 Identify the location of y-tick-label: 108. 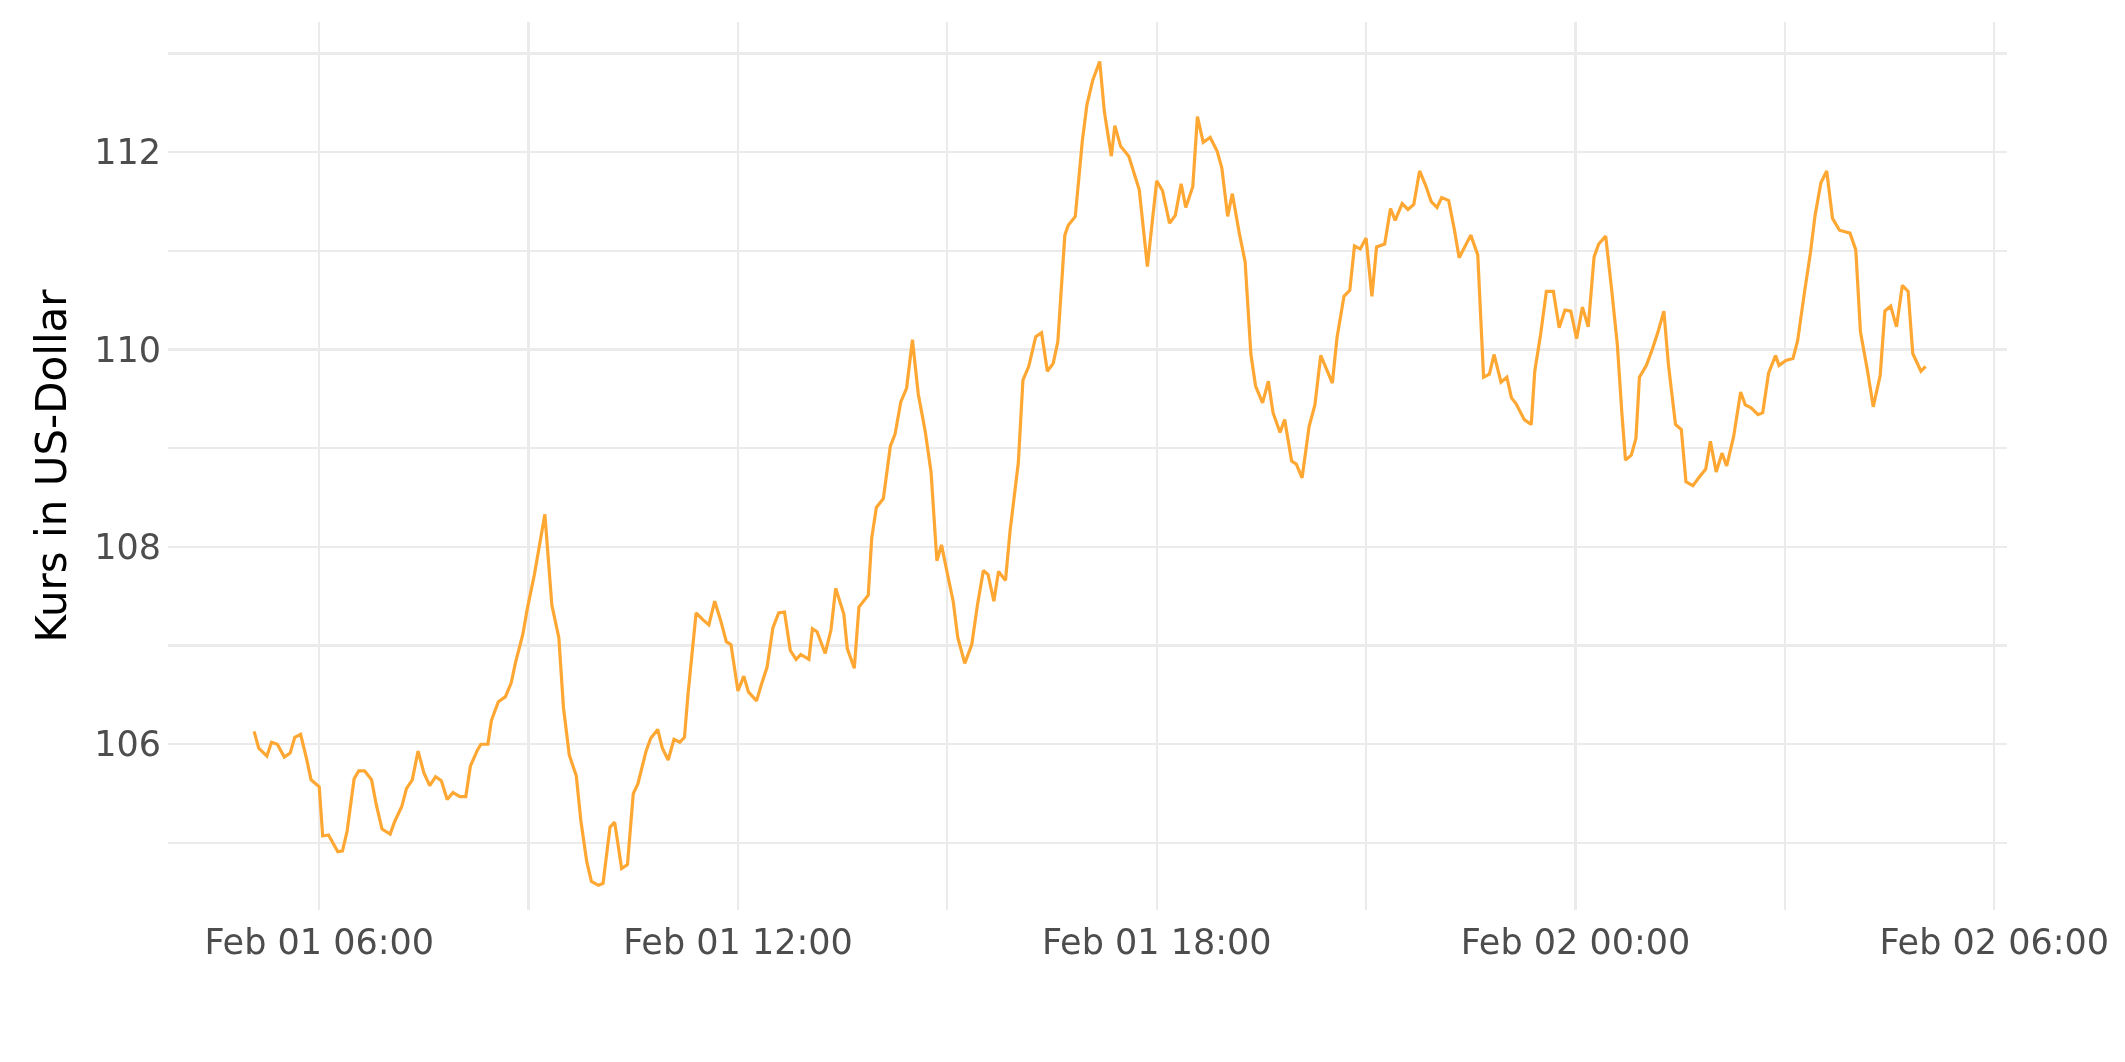
(127, 547).